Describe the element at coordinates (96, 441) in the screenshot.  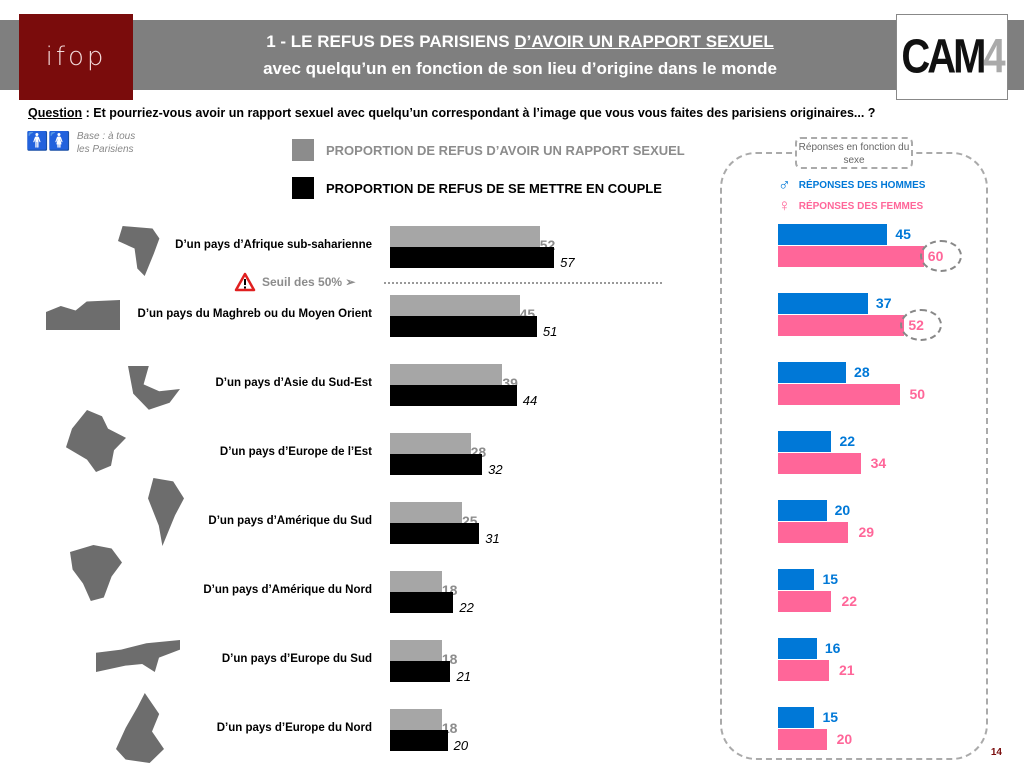
I see `eastern-europe-map-icon` at that location.